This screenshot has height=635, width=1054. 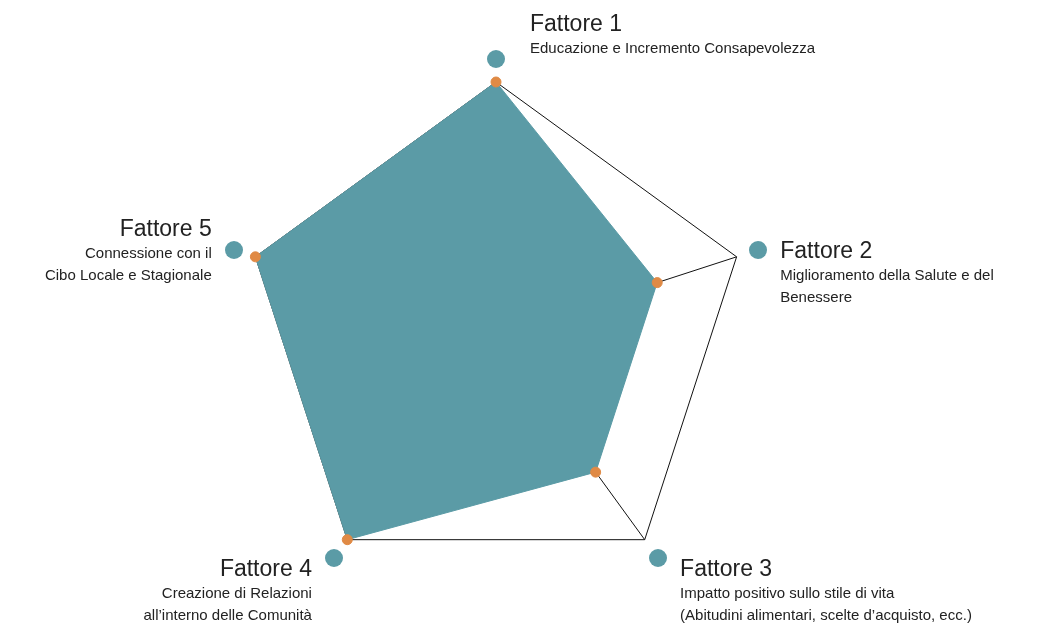 What do you see at coordinates (128, 263) in the screenshot?
I see `text: Connessione con il Cibo Locale e Stagionale` at bounding box center [128, 263].